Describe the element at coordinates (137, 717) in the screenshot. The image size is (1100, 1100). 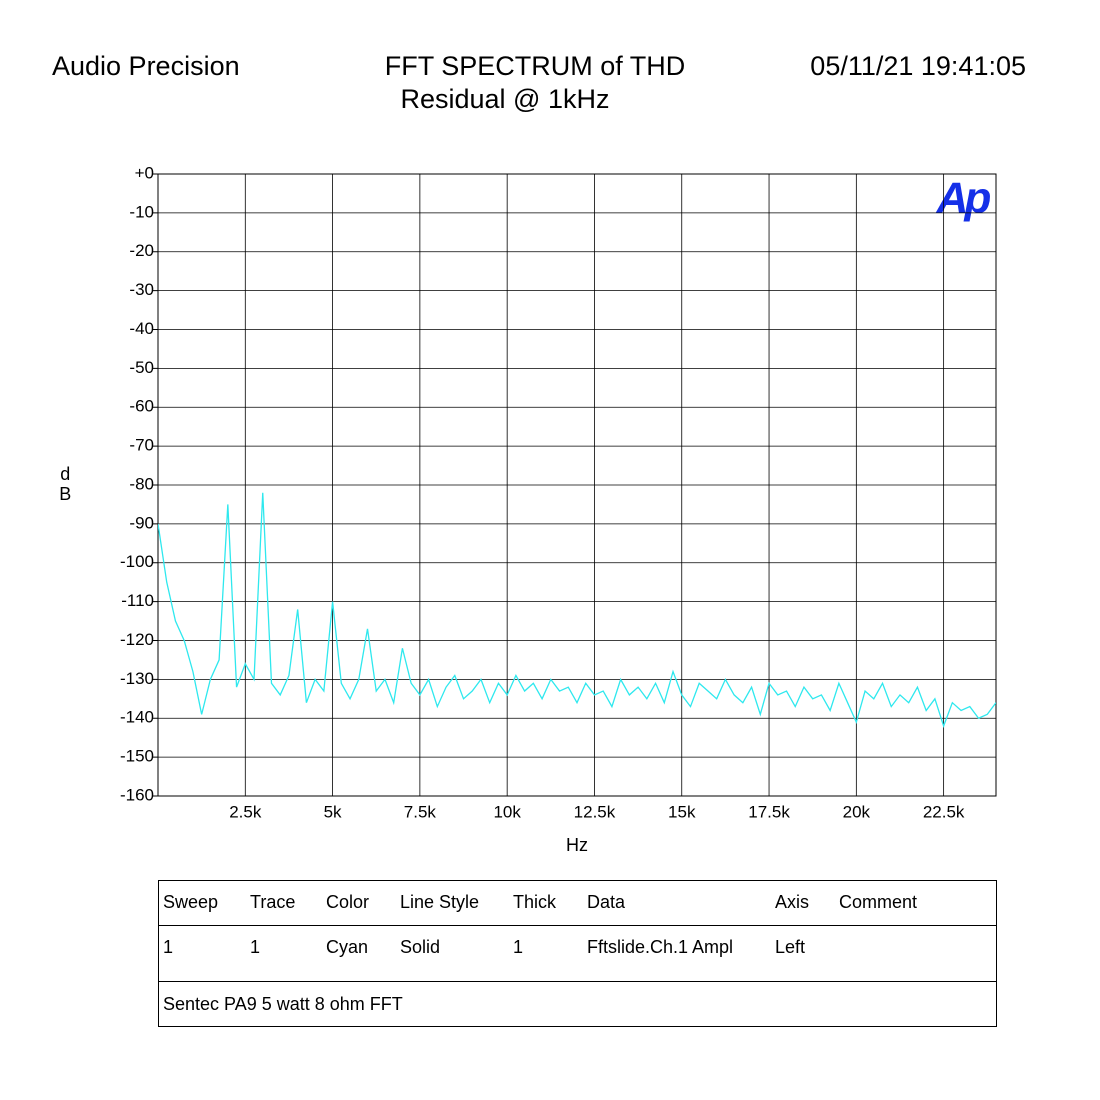
I see `y-tick-label: -140` at that location.